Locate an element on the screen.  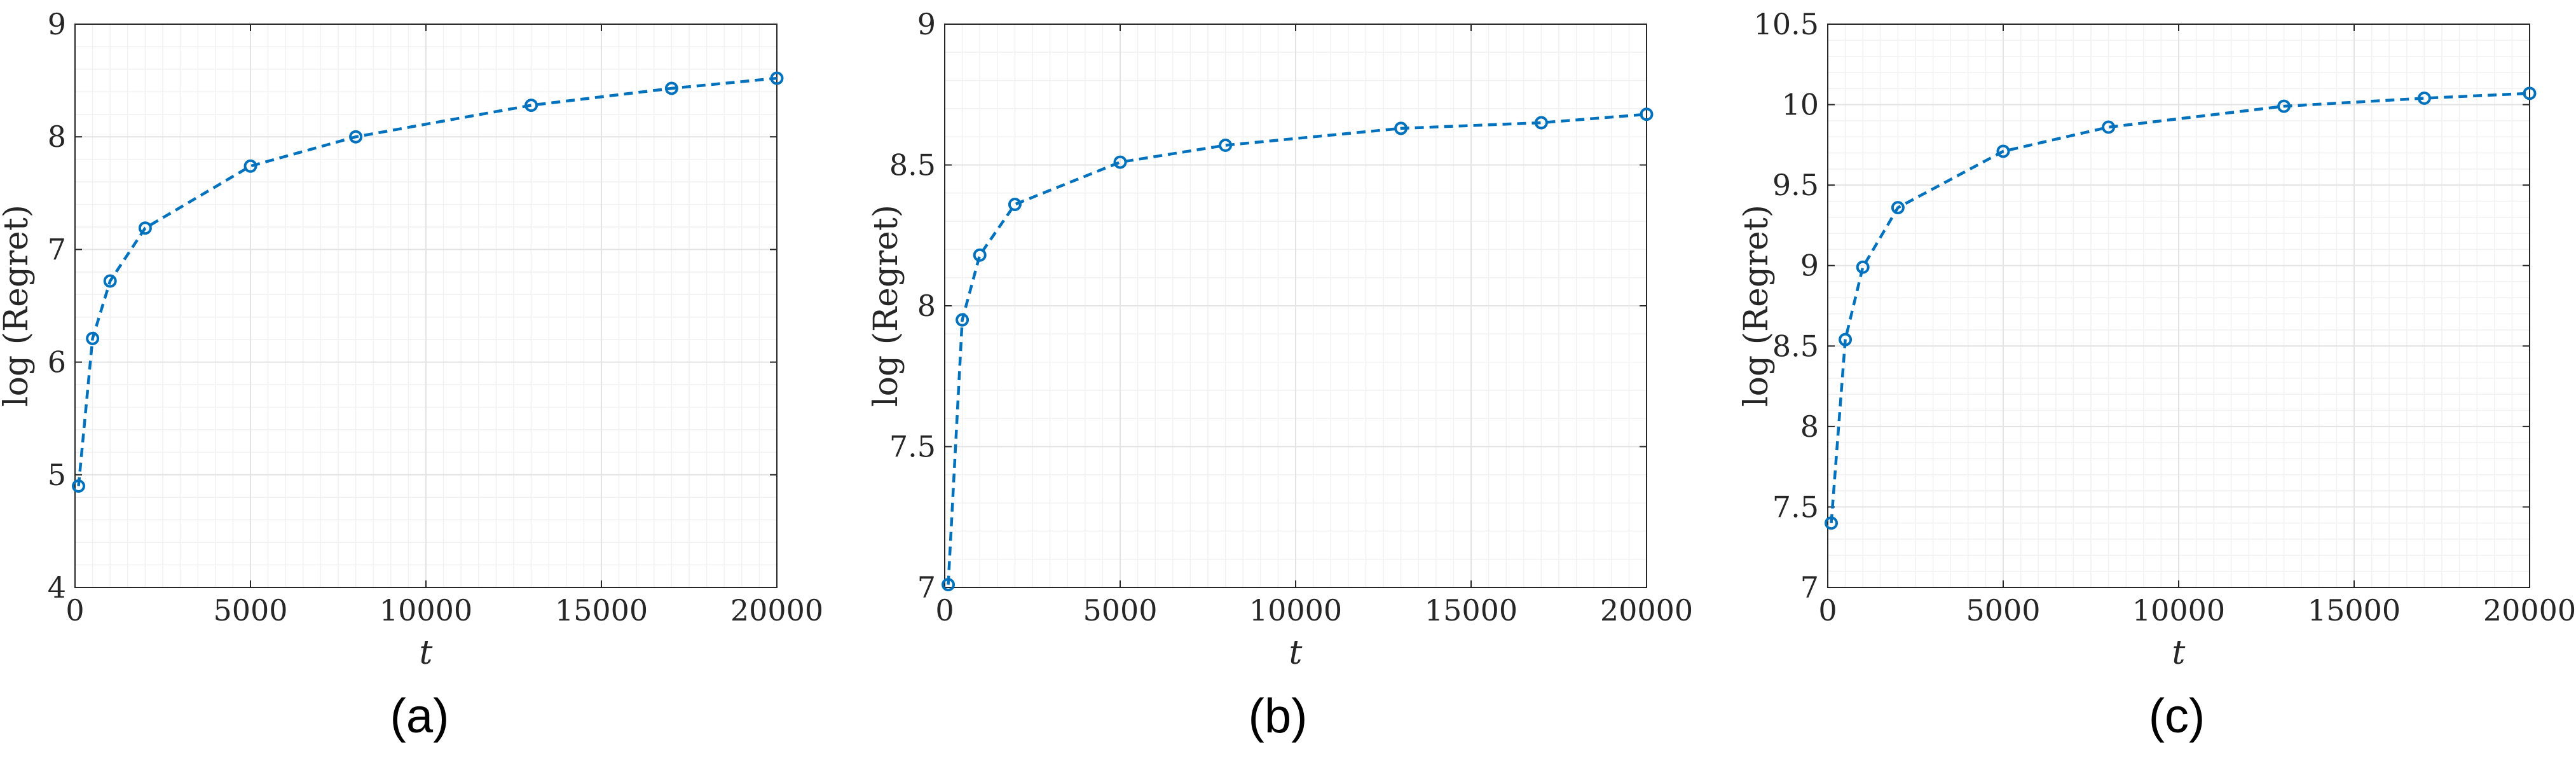
y-tick-label: 9.5 is located at coordinates (1796, 185).